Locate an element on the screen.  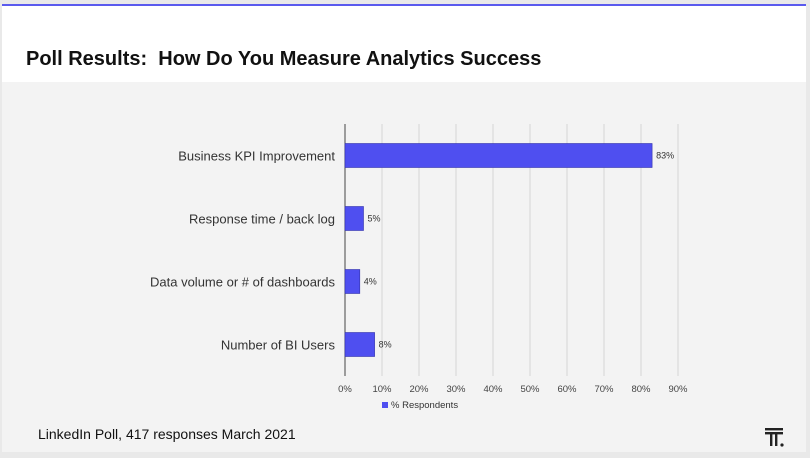
footer-source: LinkedIn Poll, 417 responses March 2021 is located at coordinates (167, 434).